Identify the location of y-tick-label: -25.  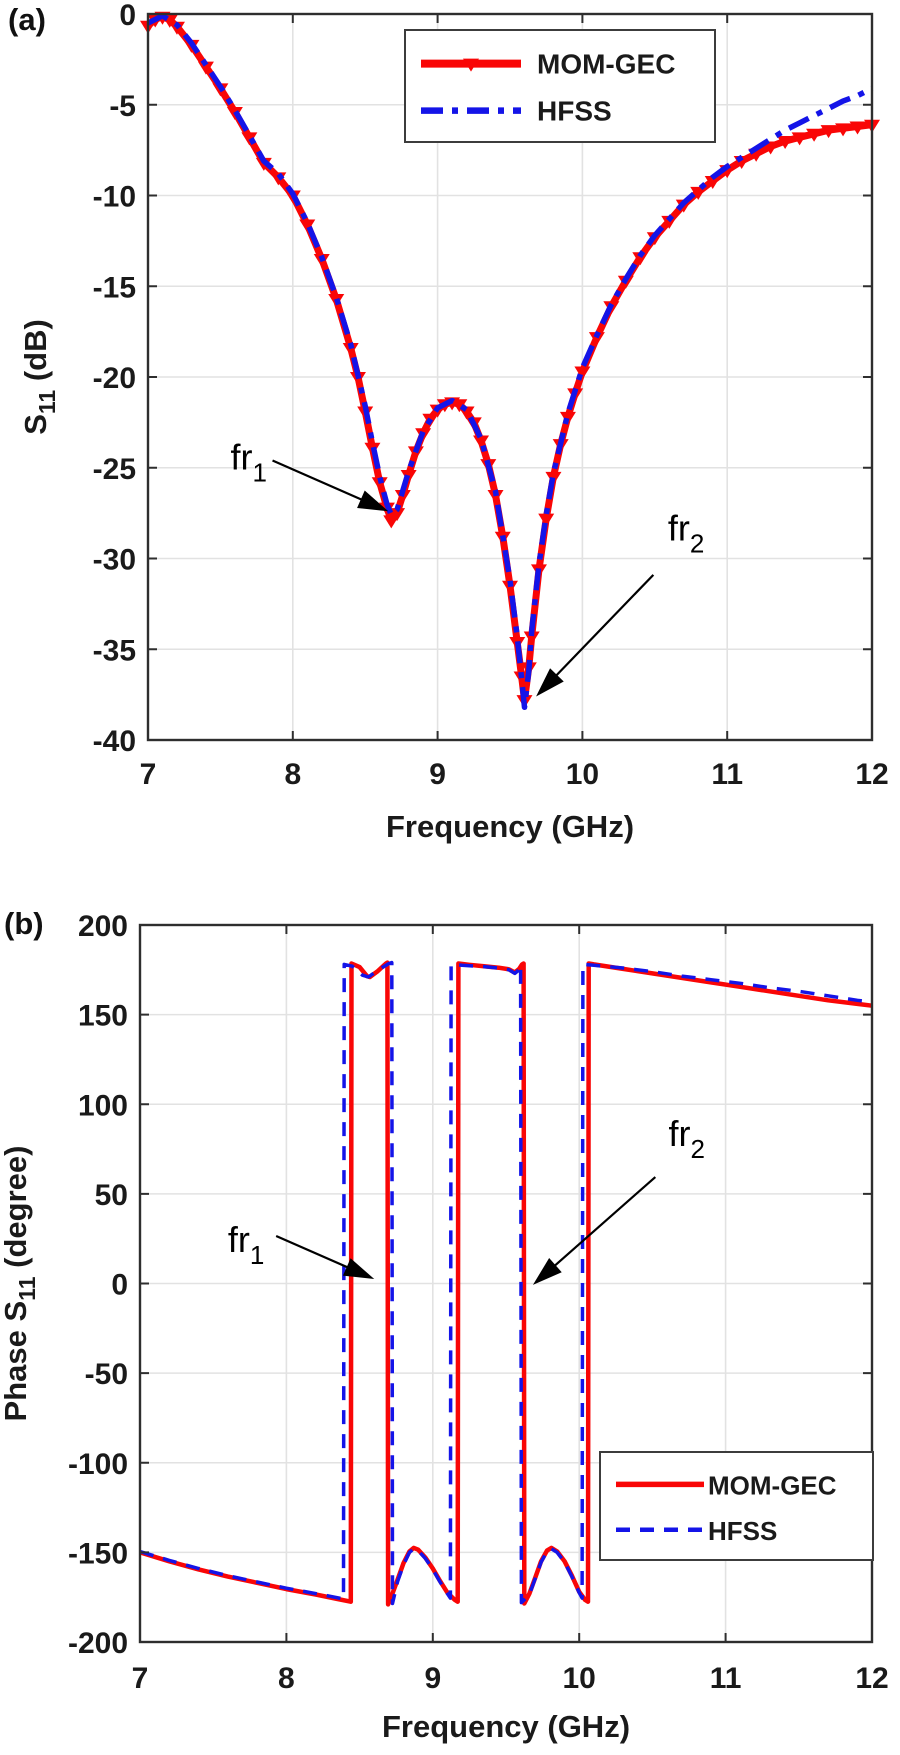
(114, 469).